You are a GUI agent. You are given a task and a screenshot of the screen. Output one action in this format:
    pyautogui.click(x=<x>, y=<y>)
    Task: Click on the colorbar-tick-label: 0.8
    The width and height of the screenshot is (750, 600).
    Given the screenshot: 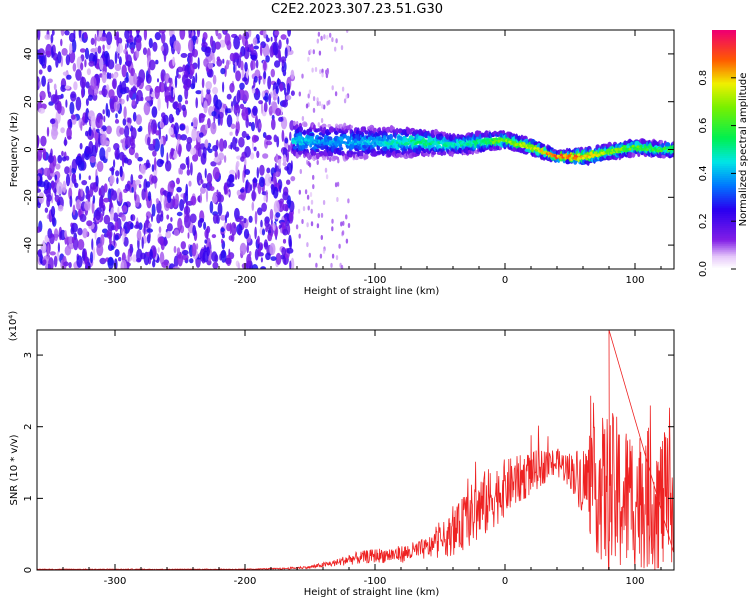 What is the action you would take?
    pyautogui.click(x=703, y=78)
    